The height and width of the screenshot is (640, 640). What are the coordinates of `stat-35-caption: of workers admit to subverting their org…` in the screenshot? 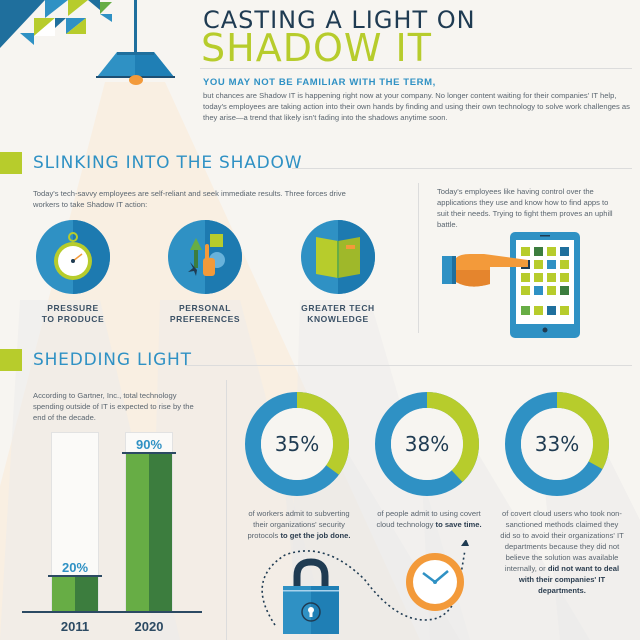 It's located at (299, 524).